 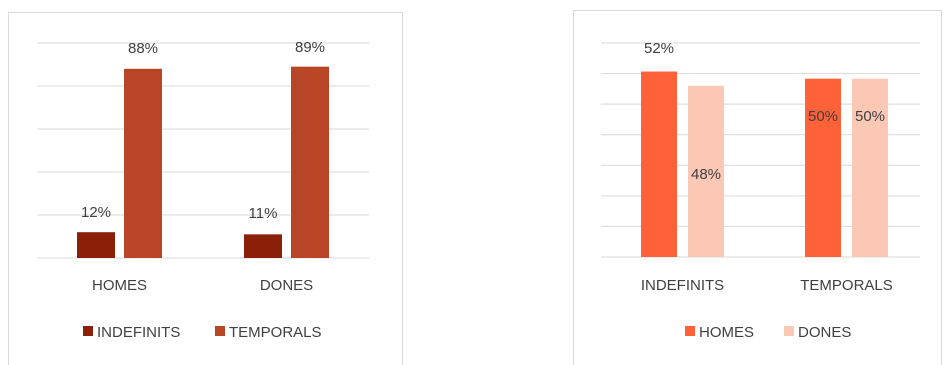 I want to click on bar-chart2-dones-indefinits, so click(x=706, y=171).